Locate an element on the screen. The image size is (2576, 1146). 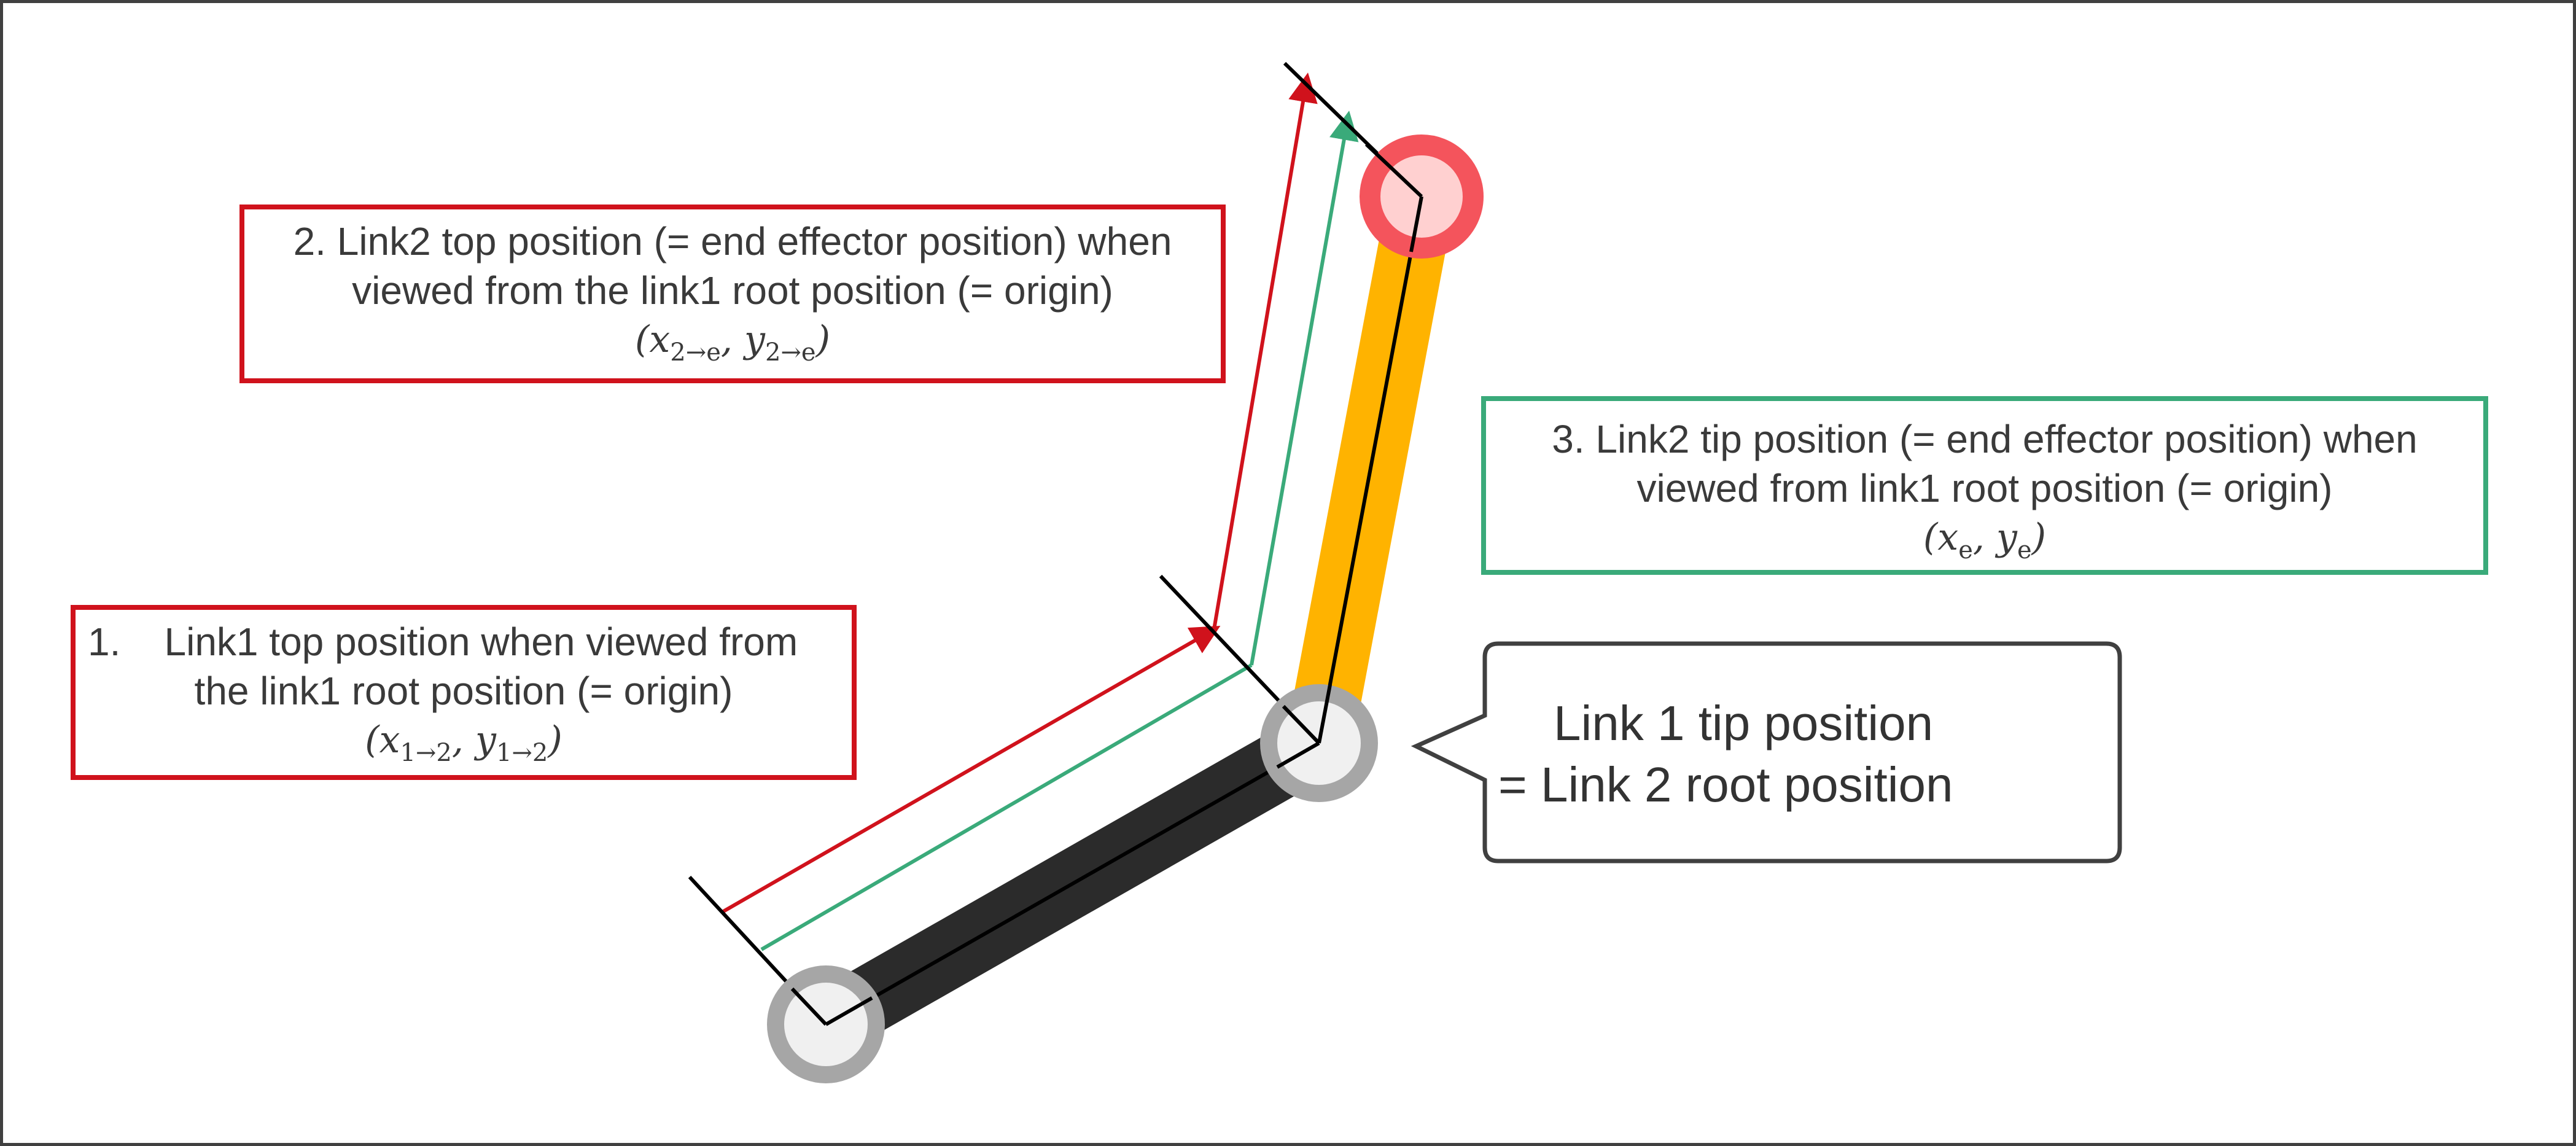
root-tick-overlay is located at coordinates (809, 1006).